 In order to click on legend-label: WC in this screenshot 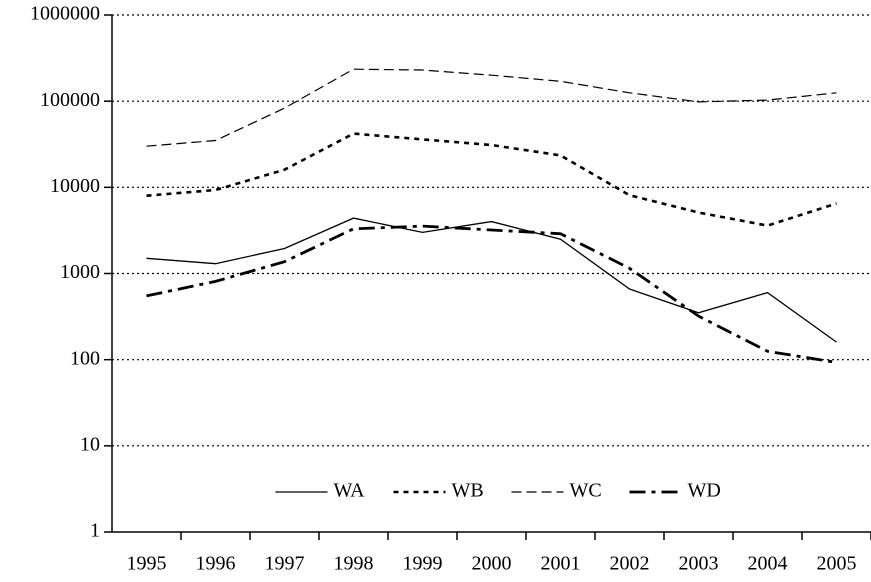, I will do `click(586, 491)`.